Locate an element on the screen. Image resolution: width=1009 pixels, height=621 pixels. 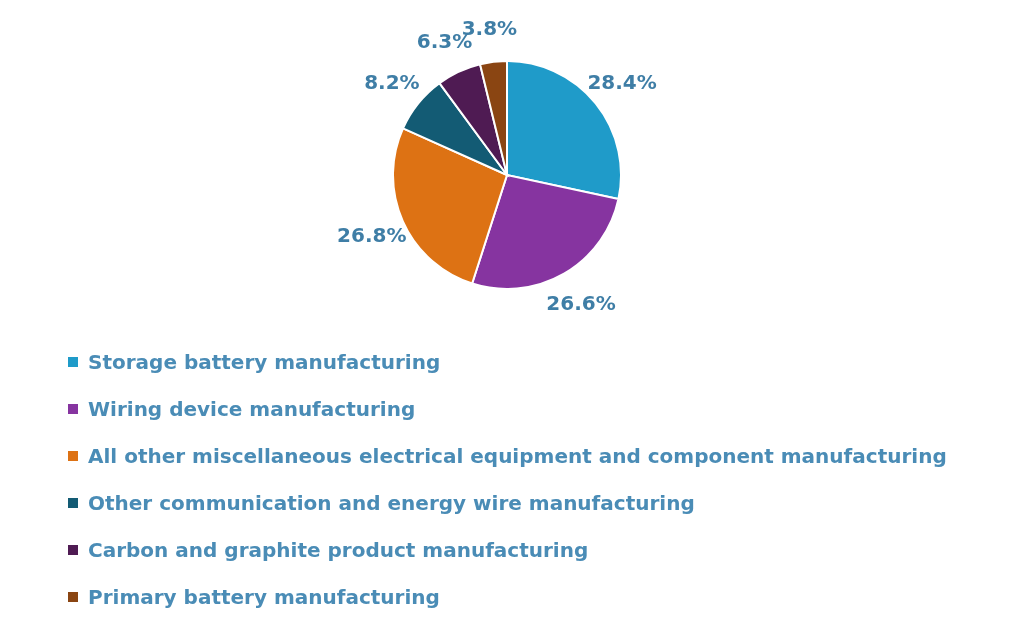
data-label: 8.2% is located at coordinates (392, 82).